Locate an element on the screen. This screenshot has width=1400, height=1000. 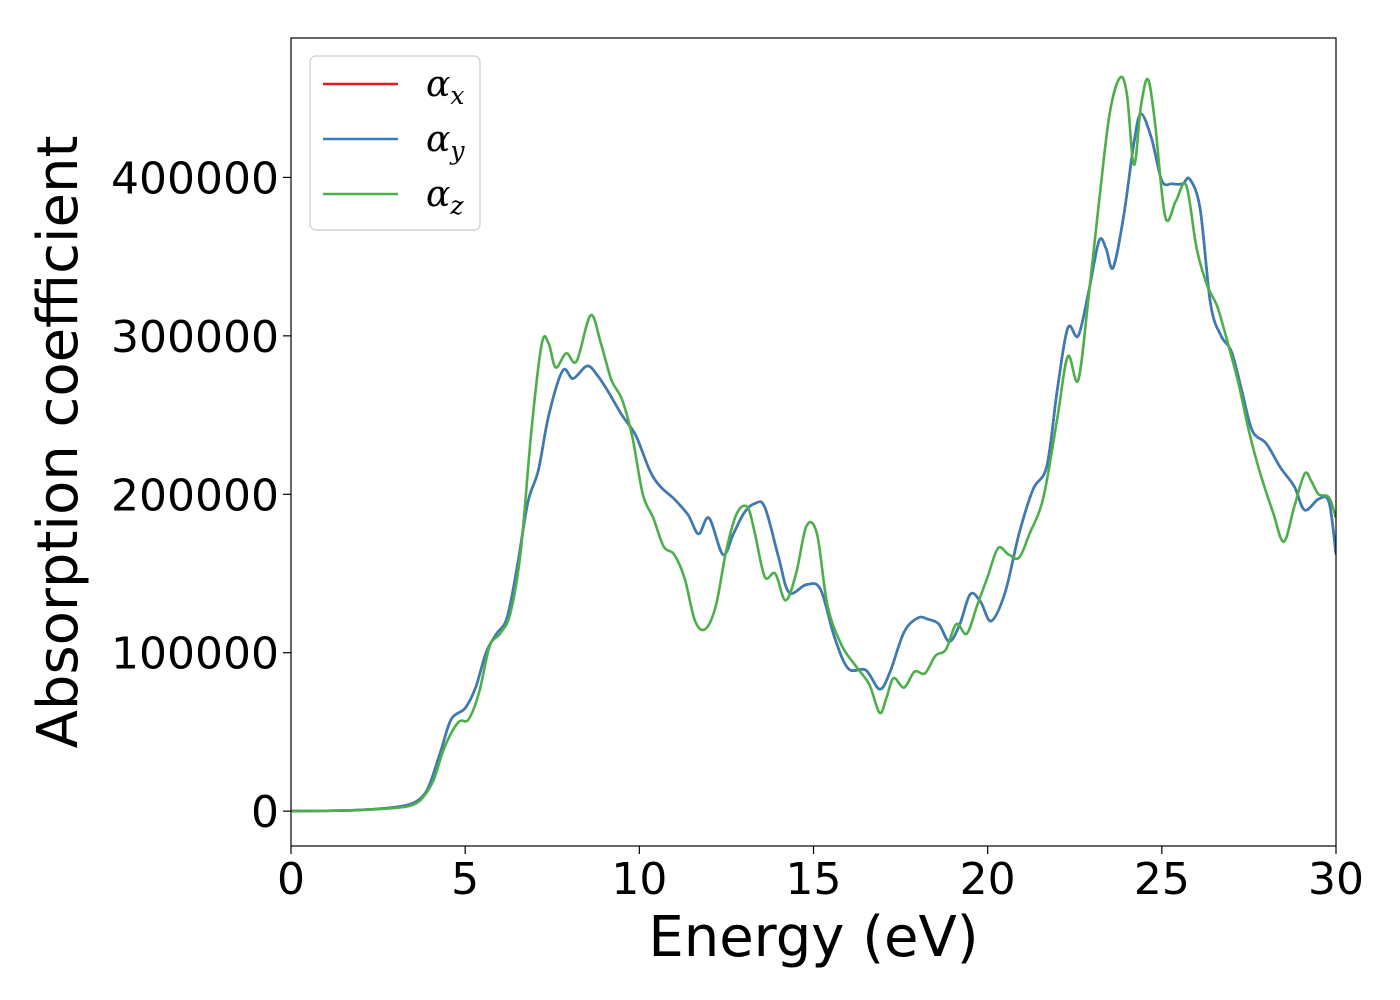
legend-label-alpha-y: αy is located at coordinates (445, 142).